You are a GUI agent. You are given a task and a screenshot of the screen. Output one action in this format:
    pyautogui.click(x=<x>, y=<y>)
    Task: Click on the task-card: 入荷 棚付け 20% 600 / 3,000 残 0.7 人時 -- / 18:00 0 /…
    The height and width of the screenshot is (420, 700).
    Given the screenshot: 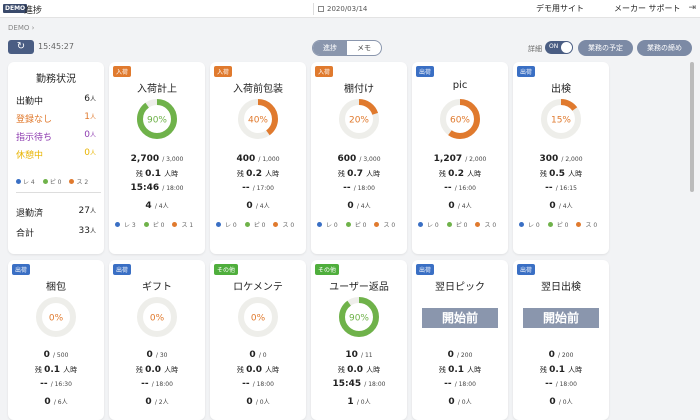 What is the action you would take?
    pyautogui.click(x=359, y=158)
    